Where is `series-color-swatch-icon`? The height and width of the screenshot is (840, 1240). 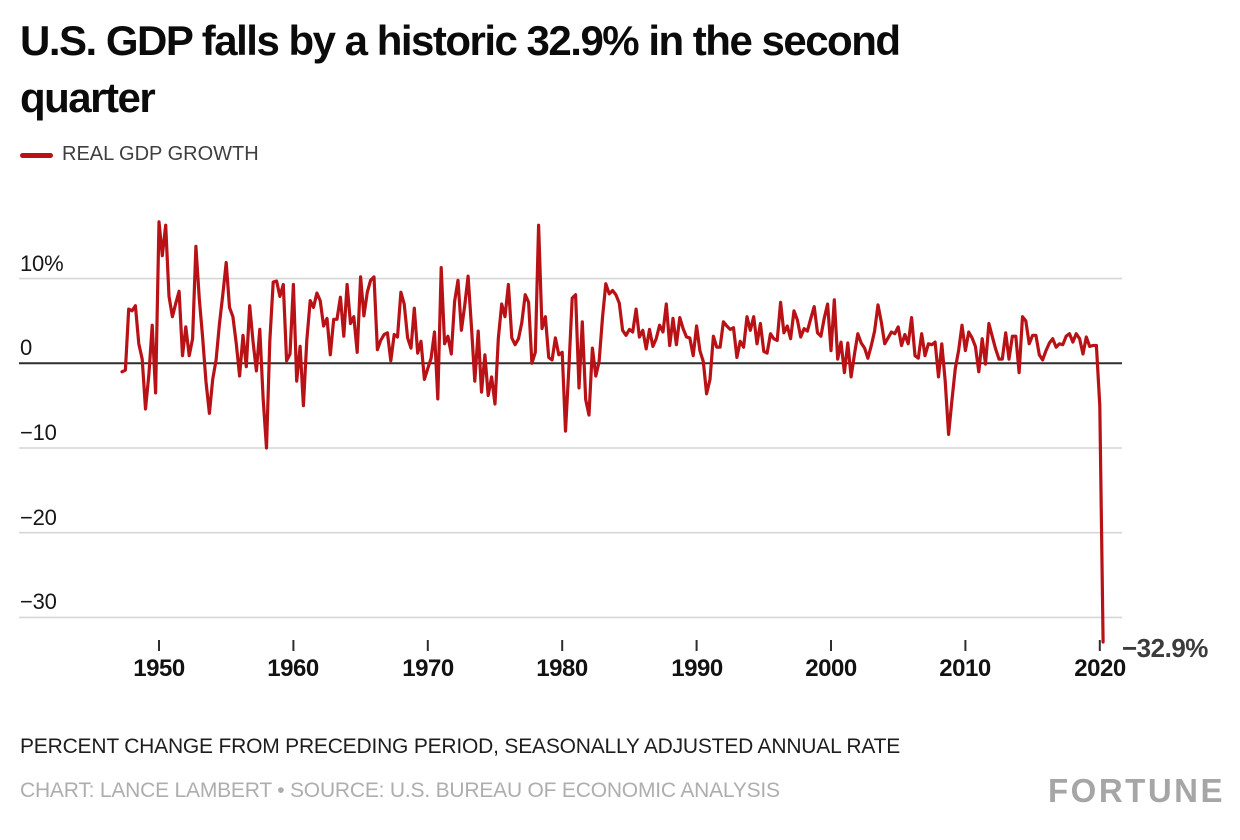 series-color-swatch-icon is located at coordinates (36, 155).